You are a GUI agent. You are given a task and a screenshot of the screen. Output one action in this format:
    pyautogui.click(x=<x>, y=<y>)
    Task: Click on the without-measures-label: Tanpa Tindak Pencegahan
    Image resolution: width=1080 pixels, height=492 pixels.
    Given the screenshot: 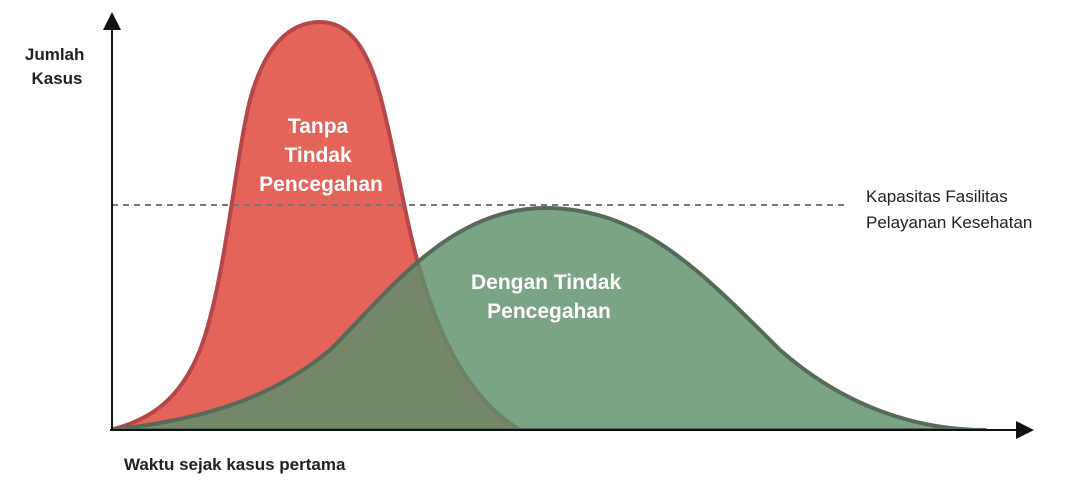 What is the action you would take?
    pyautogui.click(x=321, y=155)
    